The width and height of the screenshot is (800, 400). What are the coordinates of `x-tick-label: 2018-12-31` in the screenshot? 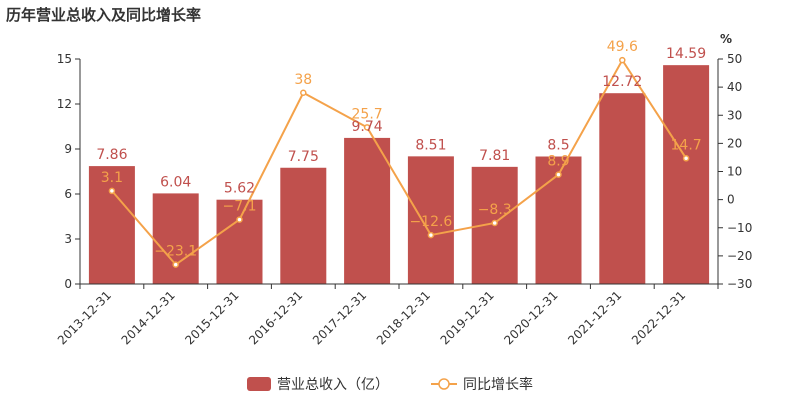 It's located at (403, 317).